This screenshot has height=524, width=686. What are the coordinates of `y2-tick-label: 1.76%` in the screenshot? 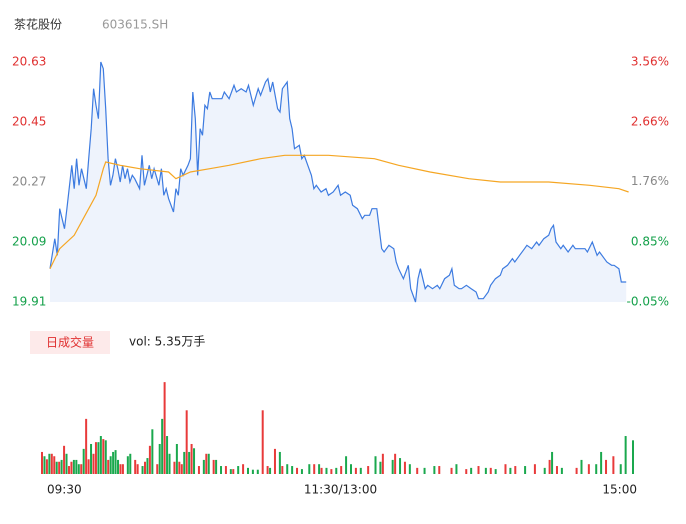 It's located at (650, 181).